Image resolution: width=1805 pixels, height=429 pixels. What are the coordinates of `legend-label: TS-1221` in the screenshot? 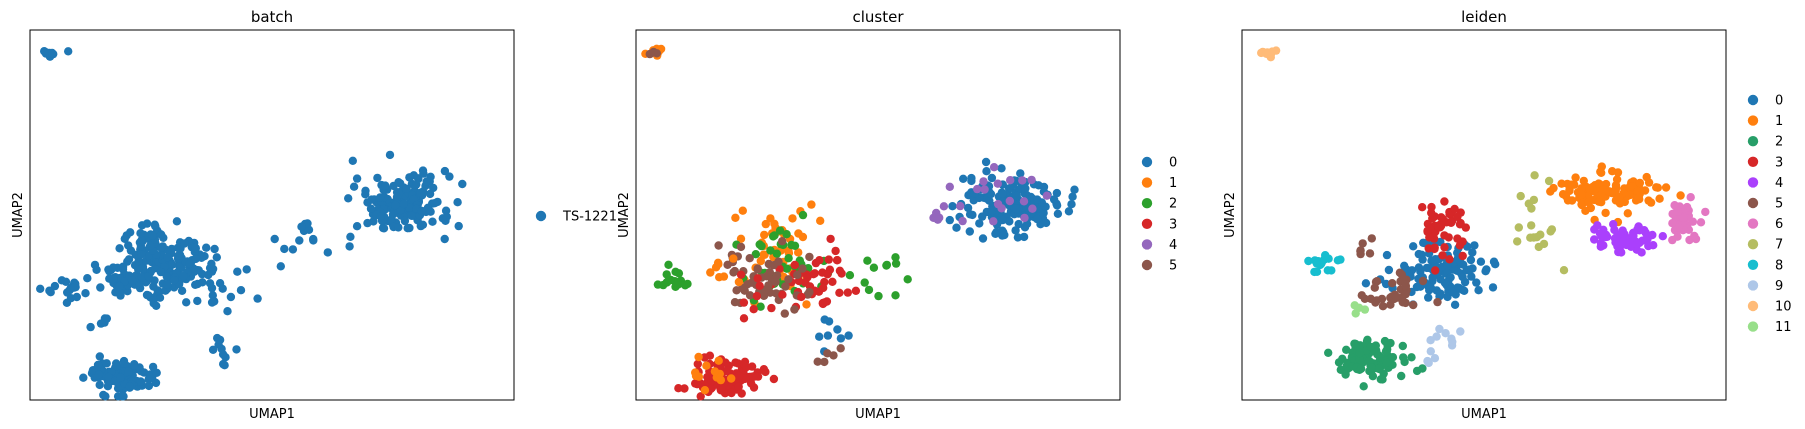 It's located at (589, 217).